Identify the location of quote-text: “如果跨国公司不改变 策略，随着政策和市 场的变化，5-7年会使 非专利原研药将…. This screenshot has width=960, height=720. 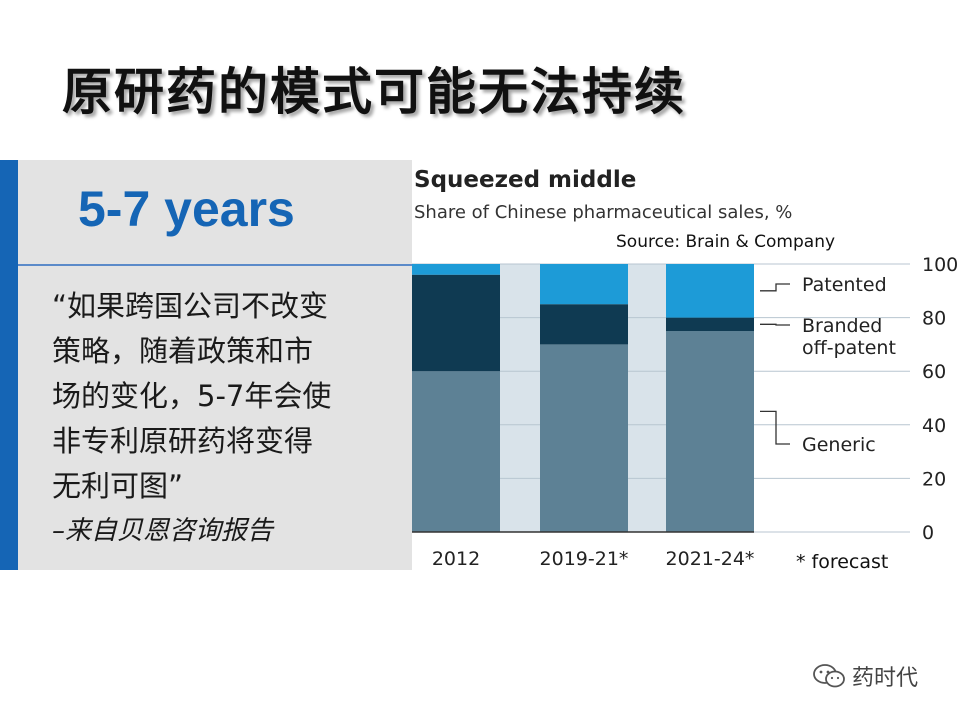
(227, 396).